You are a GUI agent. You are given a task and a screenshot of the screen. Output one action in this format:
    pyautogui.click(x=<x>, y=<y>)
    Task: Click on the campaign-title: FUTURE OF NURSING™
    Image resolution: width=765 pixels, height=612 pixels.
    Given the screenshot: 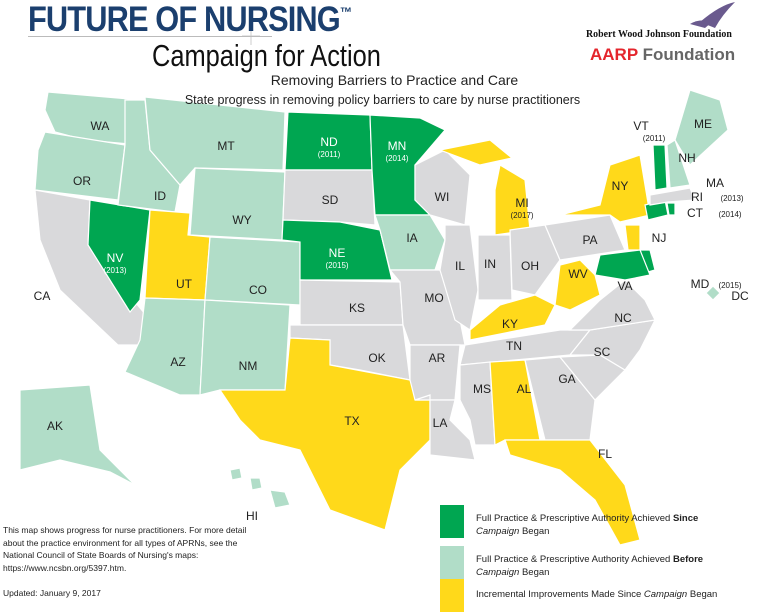 What is the action you would take?
    pyautogui.click(x=190, y=19)
    